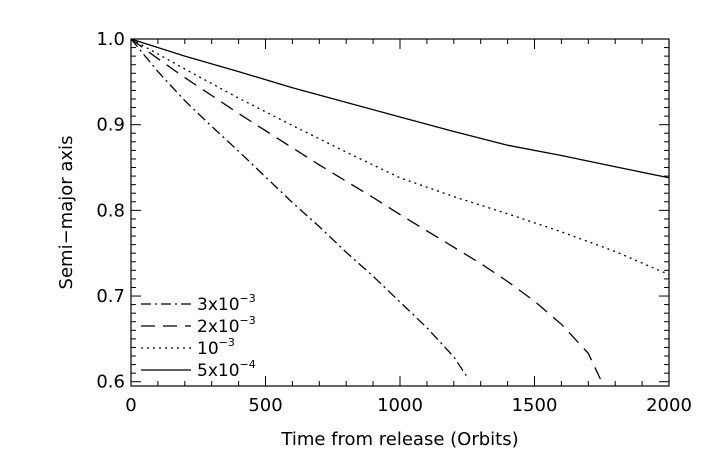 The height and width of the screenshot is (471, 708). Describe the element at coordinates (226, 325) in the screenshot. I see `legend-label-2: 2x10⁻³` at that location.